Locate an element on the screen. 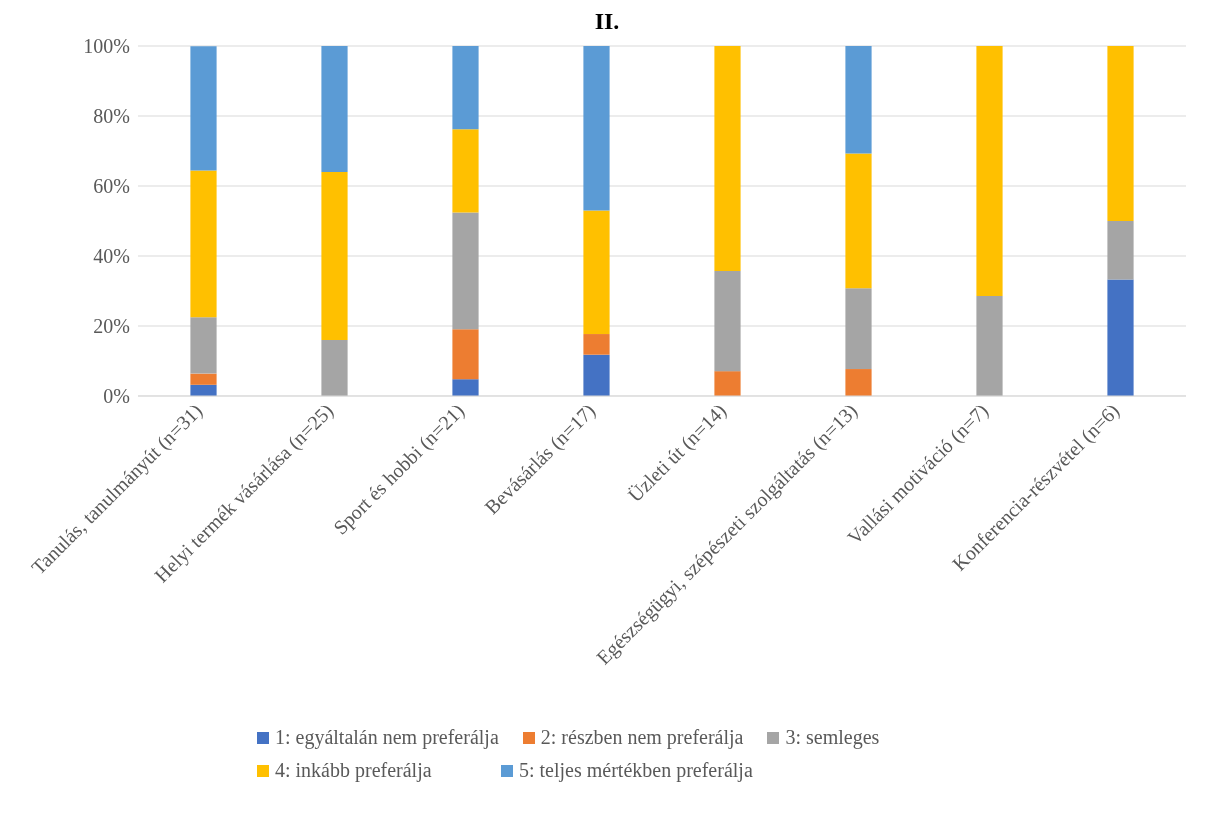 This screenshot has width=1214, height=816. legend-label: 3: semleges is located at coordinates (832, 737).